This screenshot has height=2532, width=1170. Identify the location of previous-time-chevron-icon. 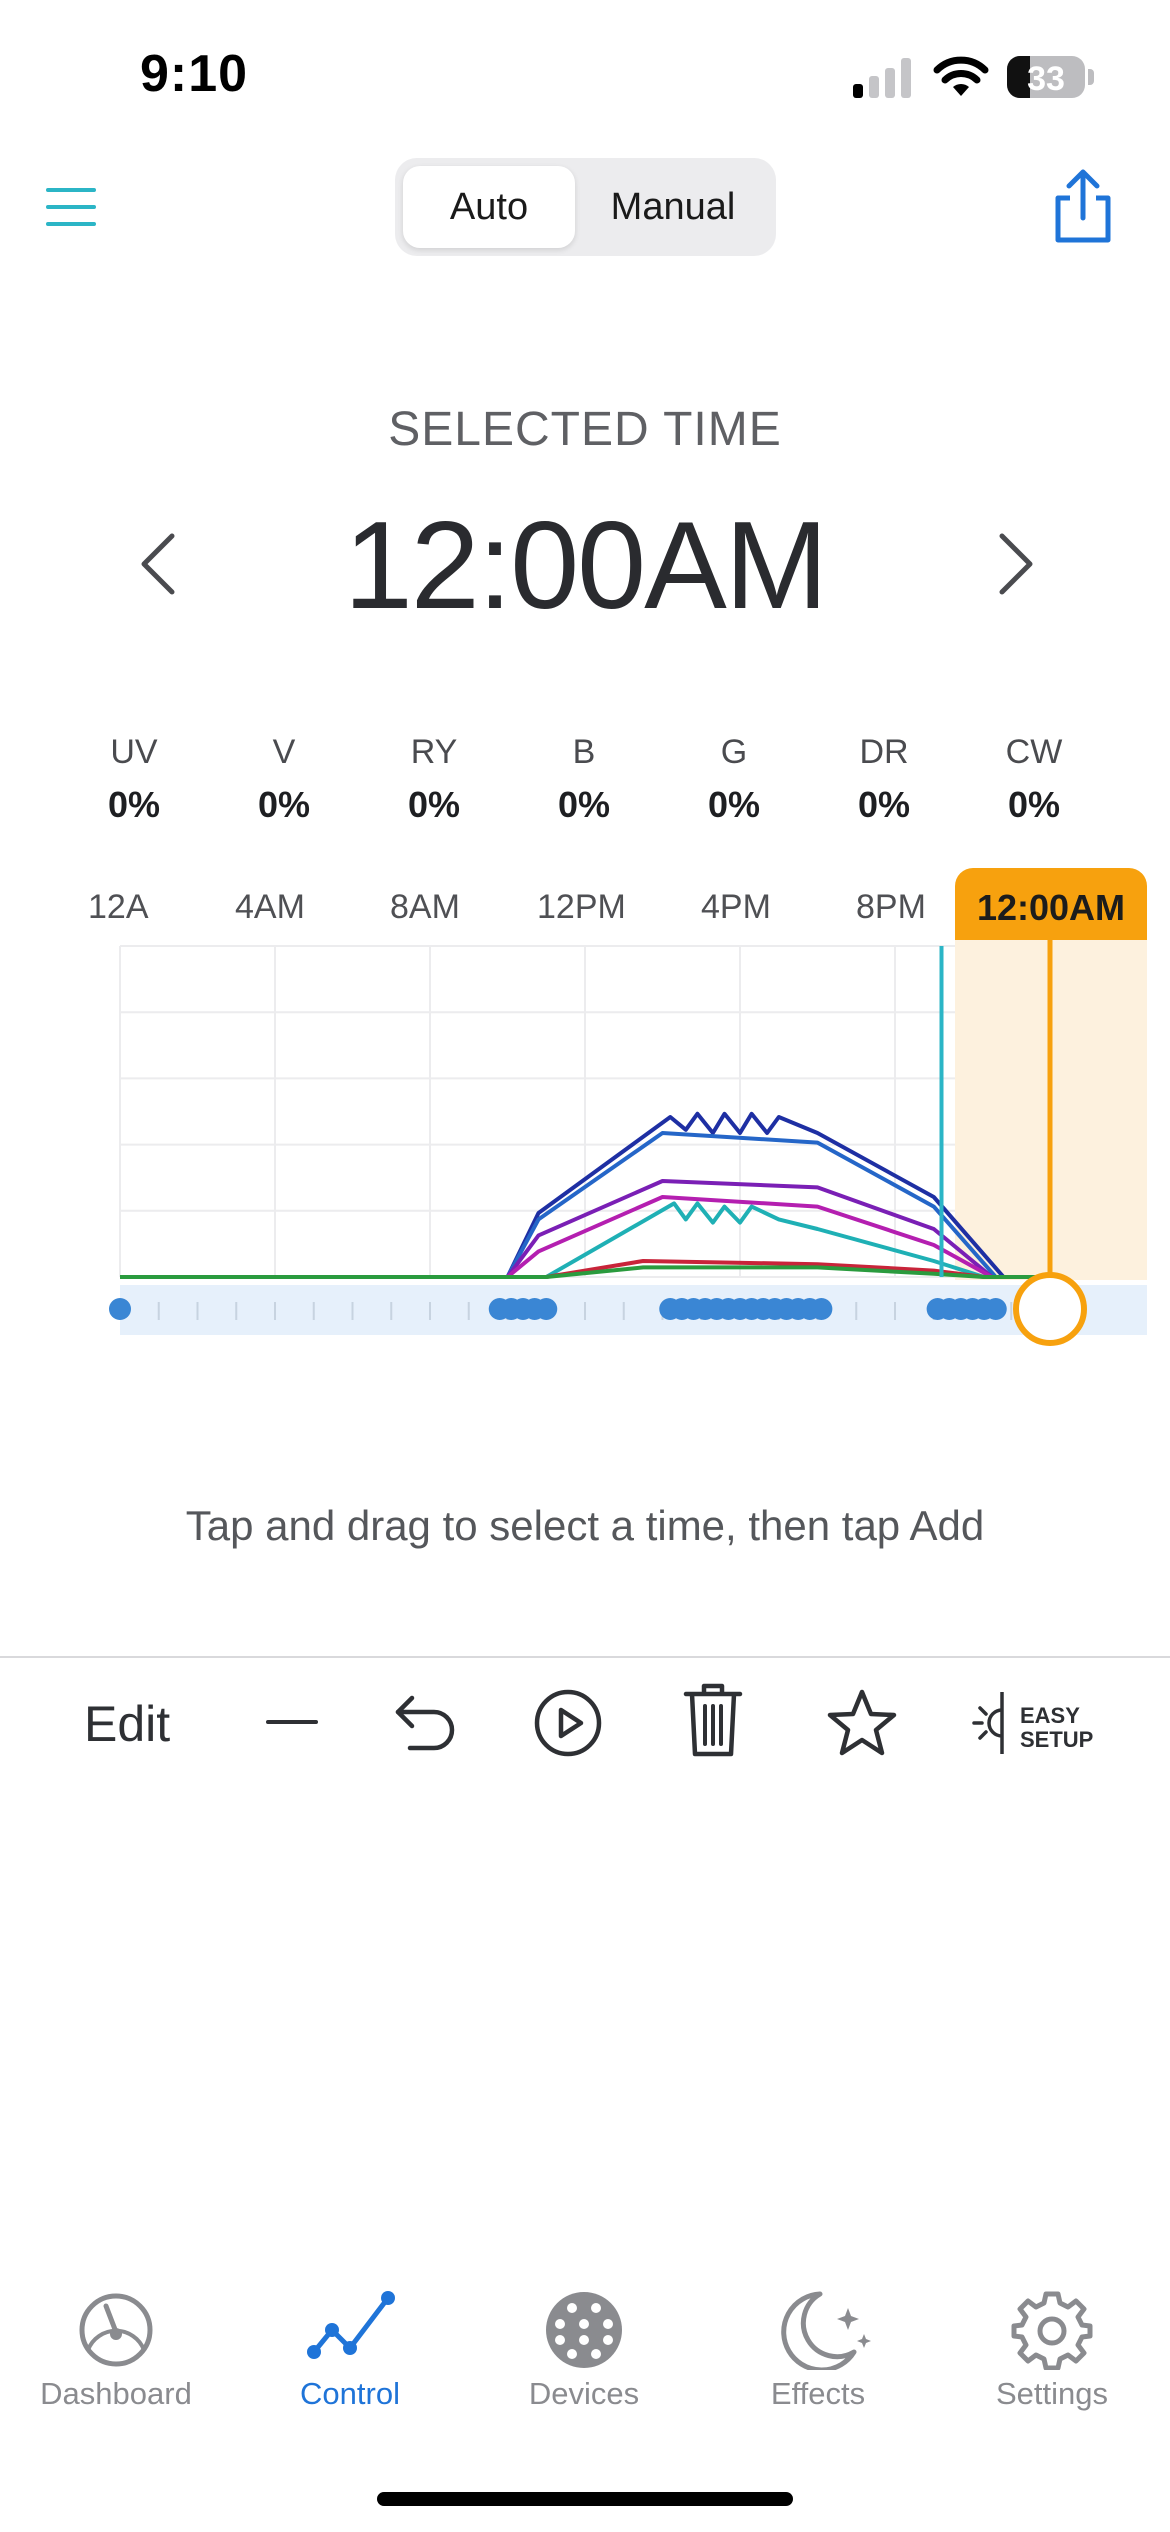
(158, 564).